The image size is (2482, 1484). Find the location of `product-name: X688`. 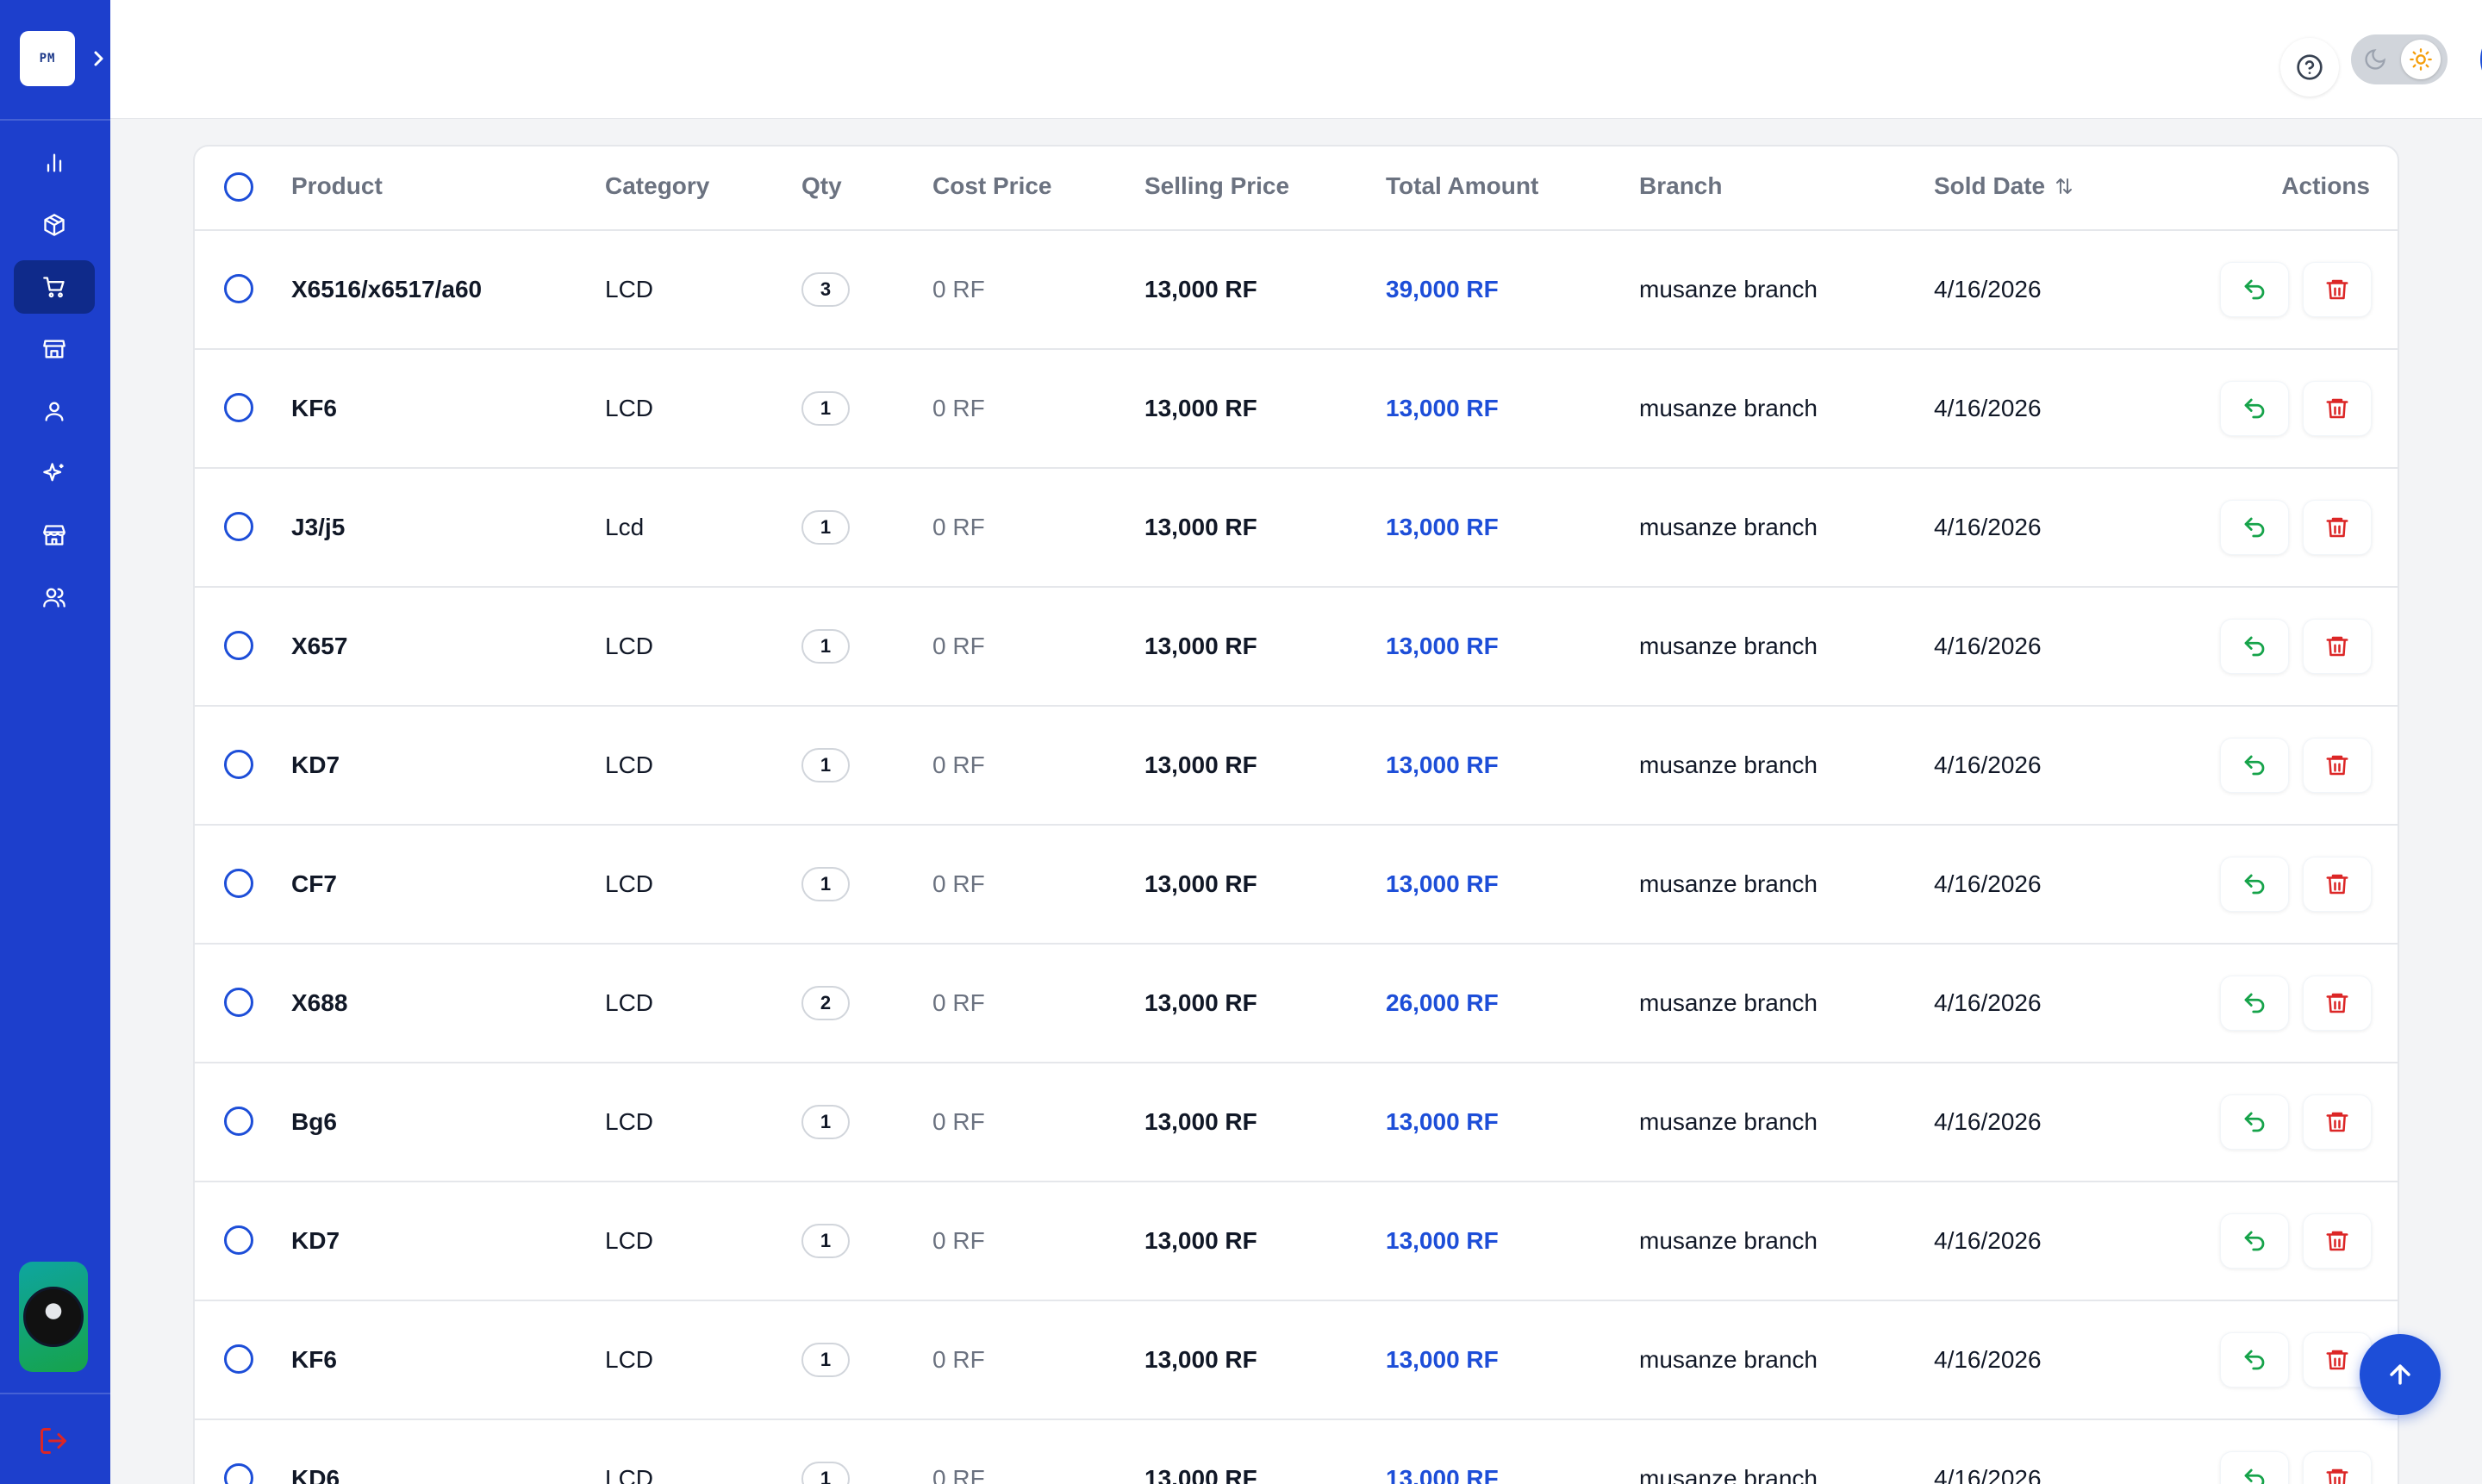

product-name: X688 is located at coordinates (319, 1003).